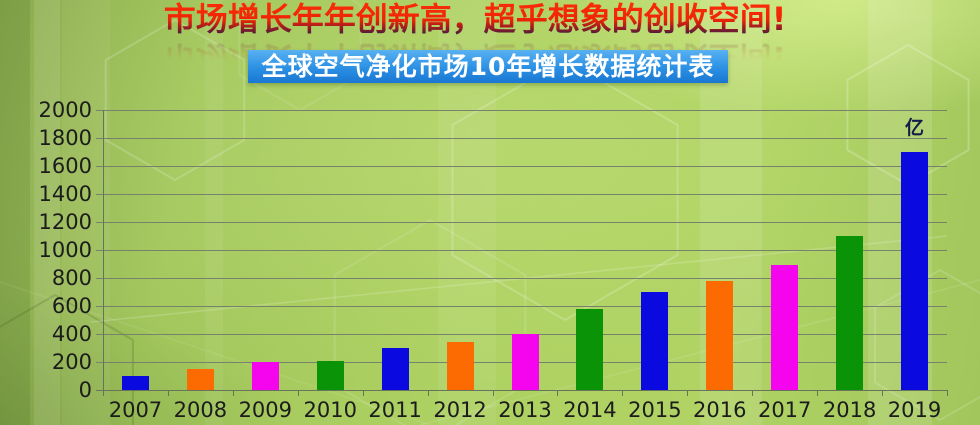 This screenshot has width=980, height=425. I want to click on unit-label: 亿, so click(915, 128).